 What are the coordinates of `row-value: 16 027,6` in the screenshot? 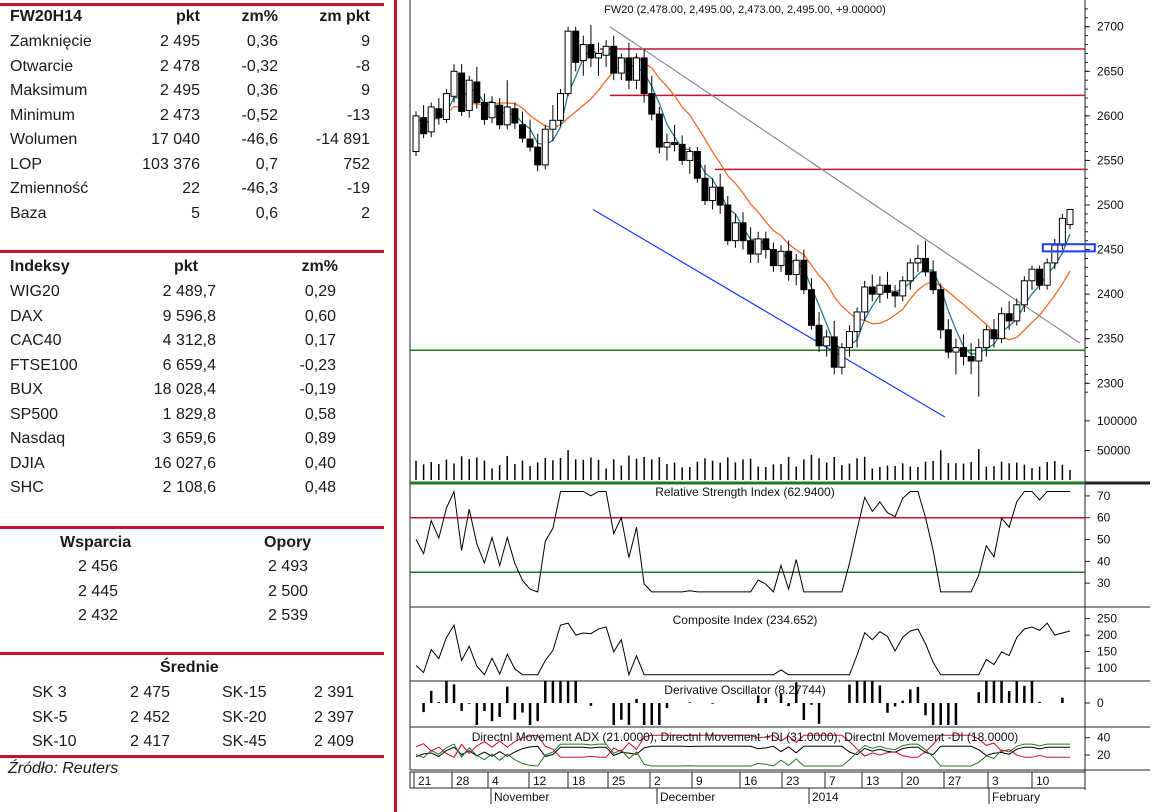 It's located at (184, 463).